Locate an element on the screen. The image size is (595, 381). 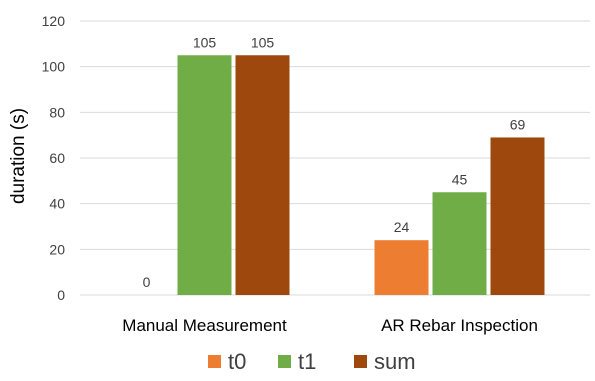
data-label-sum: 105 is located at coordinates (263, 42).